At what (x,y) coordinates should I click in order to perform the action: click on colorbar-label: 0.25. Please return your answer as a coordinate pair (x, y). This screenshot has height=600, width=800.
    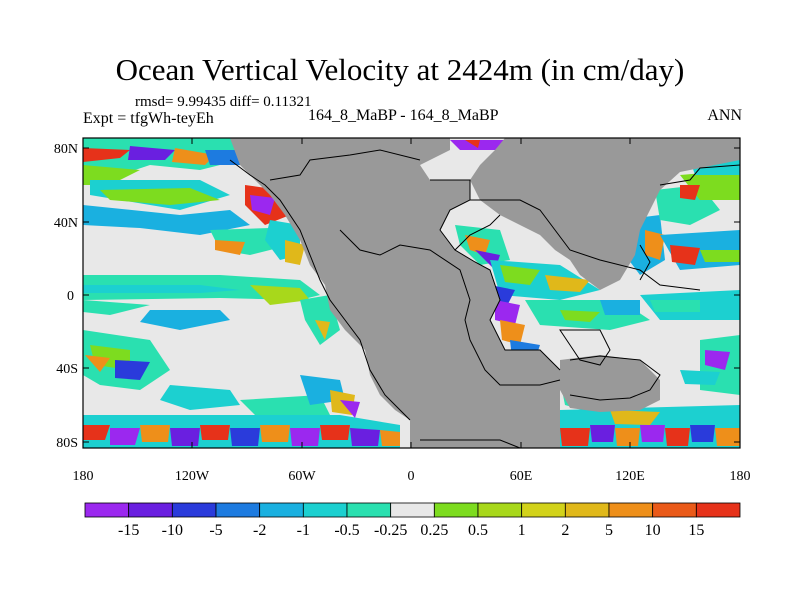
    Looking at the image, I should click on (434, 530).